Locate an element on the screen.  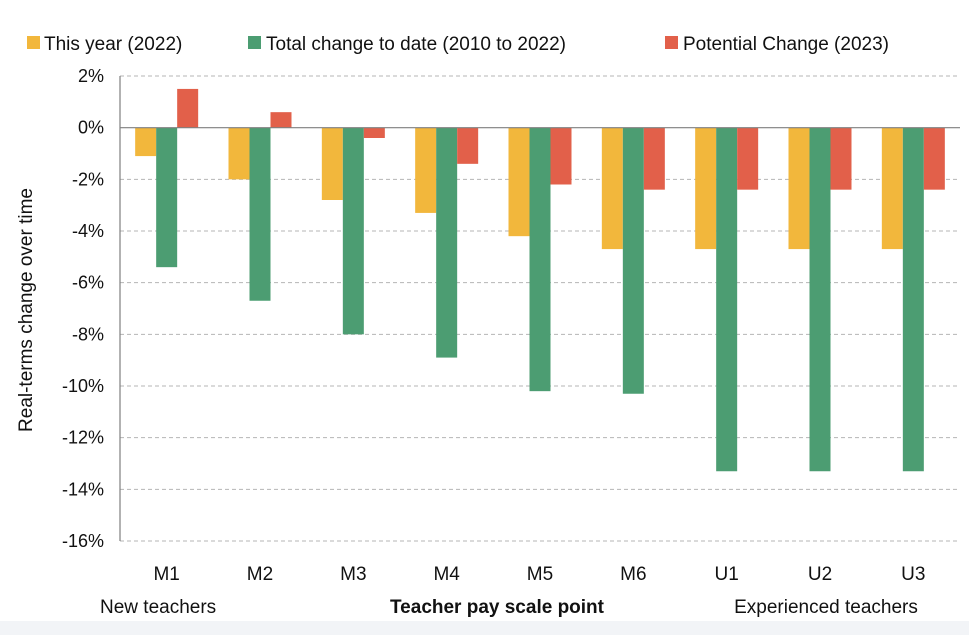
group-label-new-teachers: New teachers is located at coordinates (158, 607).